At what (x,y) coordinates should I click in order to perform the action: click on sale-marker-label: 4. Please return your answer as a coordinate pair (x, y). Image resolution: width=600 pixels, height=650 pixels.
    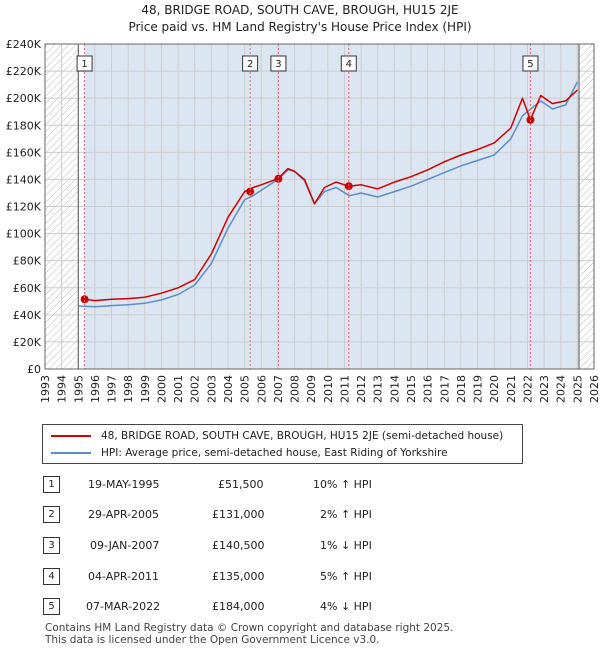
    Looking at the image, I should click on (349, 64).